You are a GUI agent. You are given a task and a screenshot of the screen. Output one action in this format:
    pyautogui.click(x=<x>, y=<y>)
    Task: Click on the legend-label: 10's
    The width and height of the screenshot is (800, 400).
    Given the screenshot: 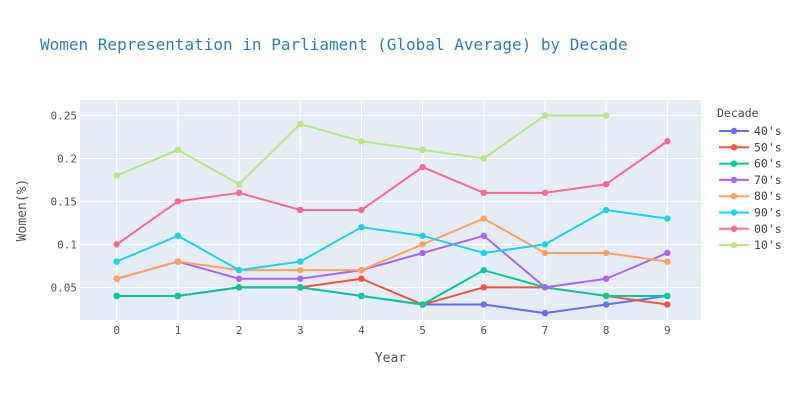 What is the action you would take?
    pyautogui.click(x=768, y=245)
    